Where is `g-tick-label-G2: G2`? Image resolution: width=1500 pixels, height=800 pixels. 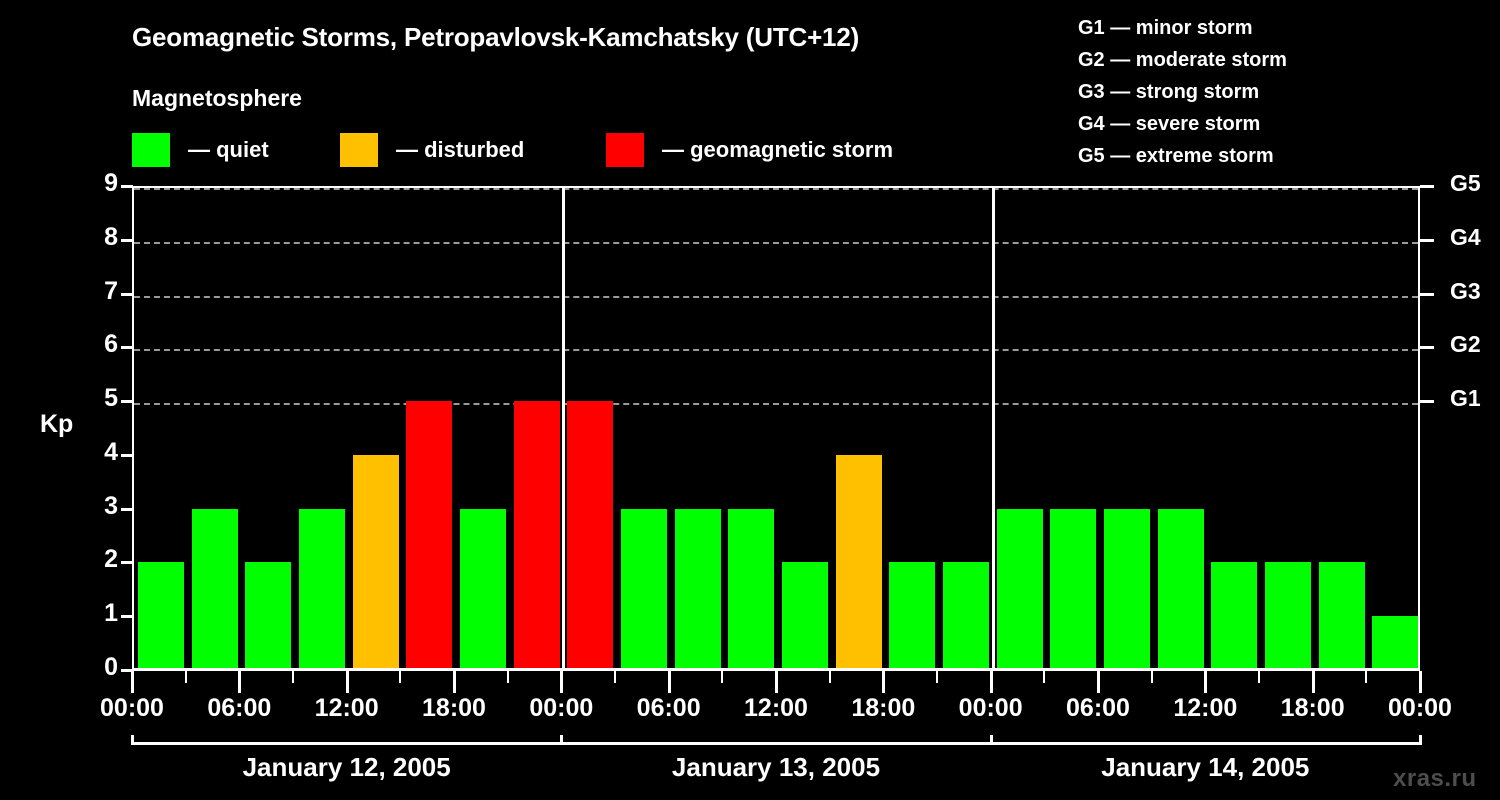 g-tick-label-G2: G2 is located at coordinates (1465, 344).